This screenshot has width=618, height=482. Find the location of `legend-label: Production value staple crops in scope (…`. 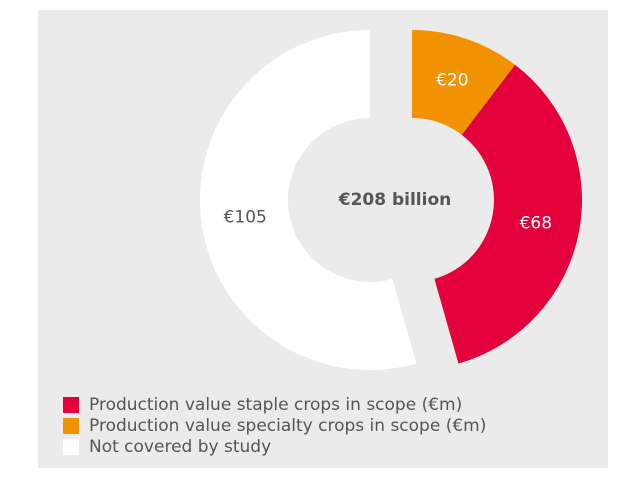

legend-label: Production value staple crops in scope (… is located at coordinates (275, 405).